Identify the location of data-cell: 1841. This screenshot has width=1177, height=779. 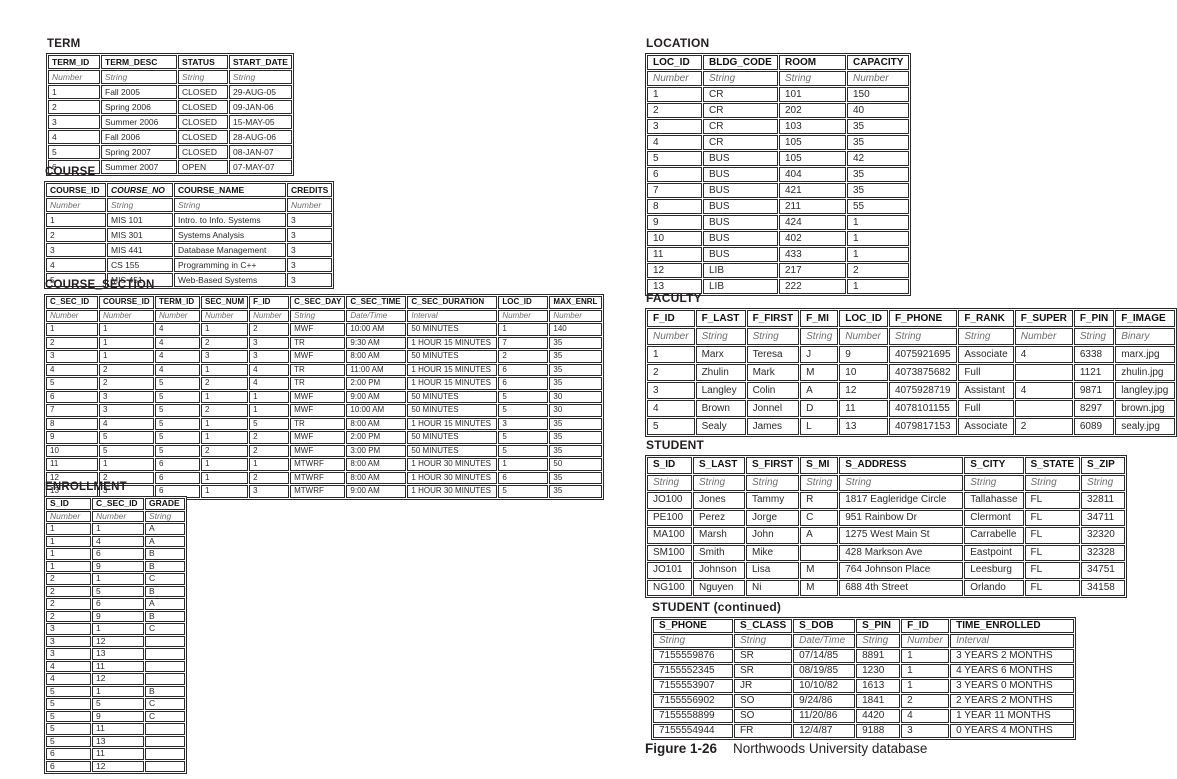
(878, 701).